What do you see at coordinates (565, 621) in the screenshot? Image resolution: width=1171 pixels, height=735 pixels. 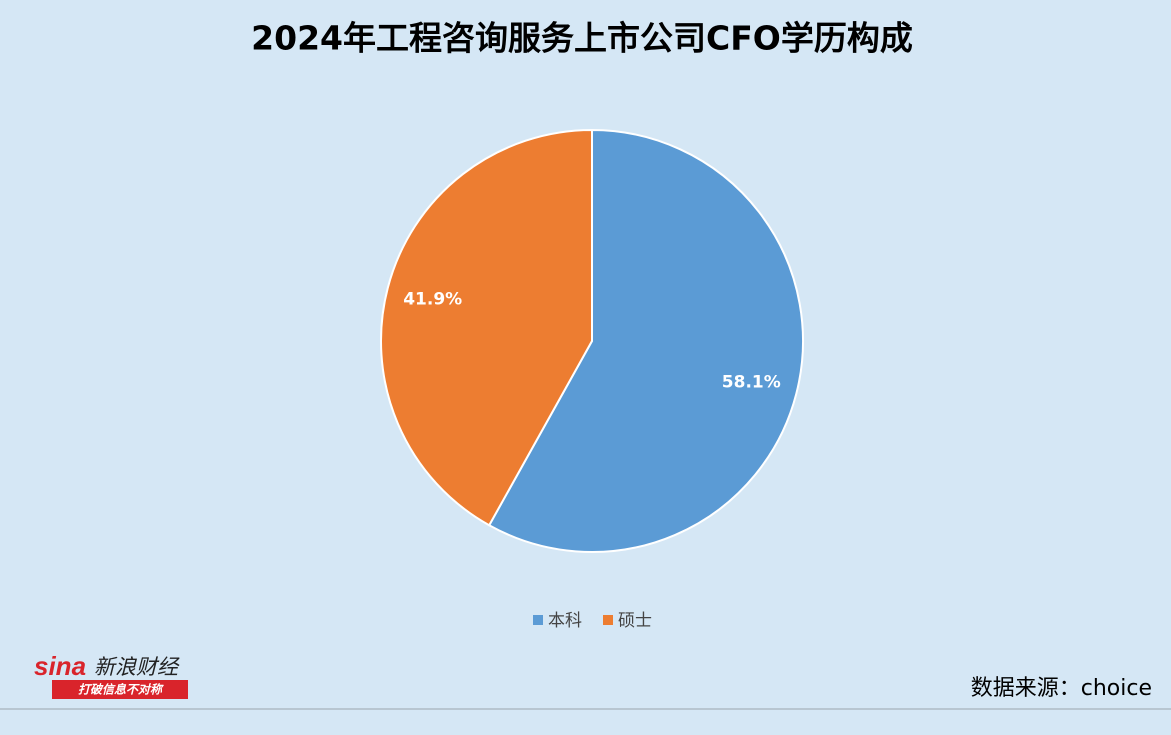 I see `legend-label: 本科` at bounding box center [565, 621].